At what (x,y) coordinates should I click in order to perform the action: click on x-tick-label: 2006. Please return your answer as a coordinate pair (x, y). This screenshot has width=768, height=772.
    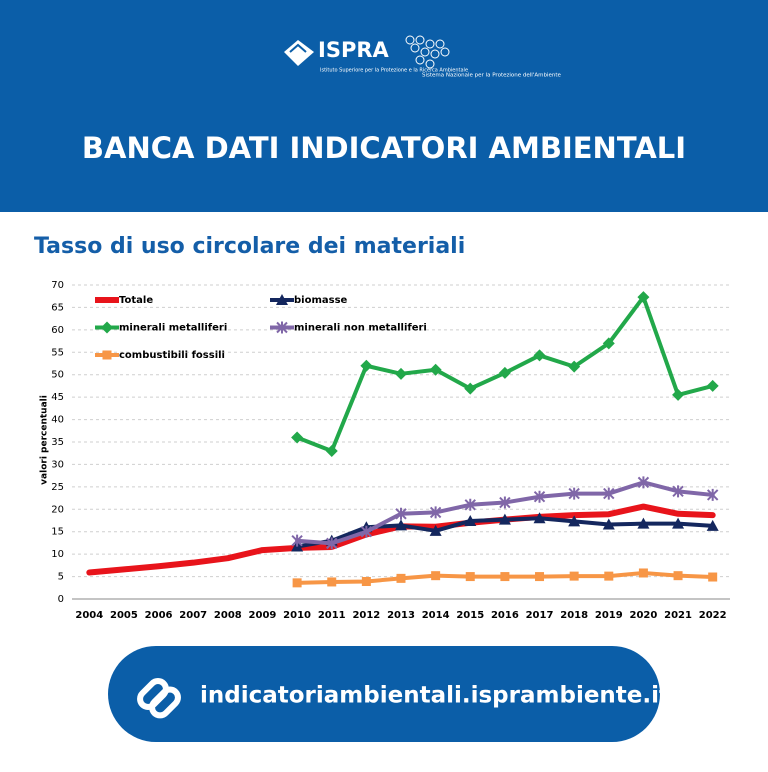
    Looking at the image, I should click on (159, 615).